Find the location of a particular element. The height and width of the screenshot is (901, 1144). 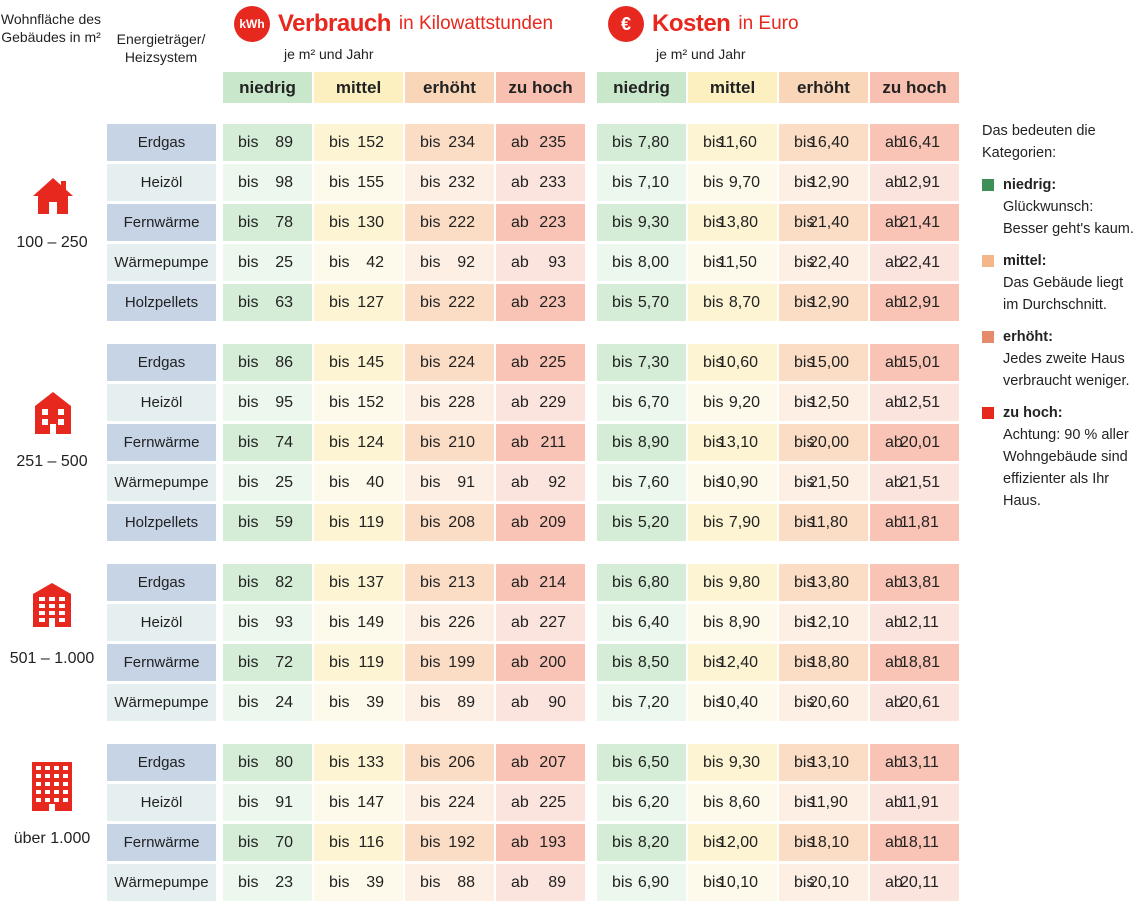

euro-badge-icon: € is located at coordinates (626, 24).